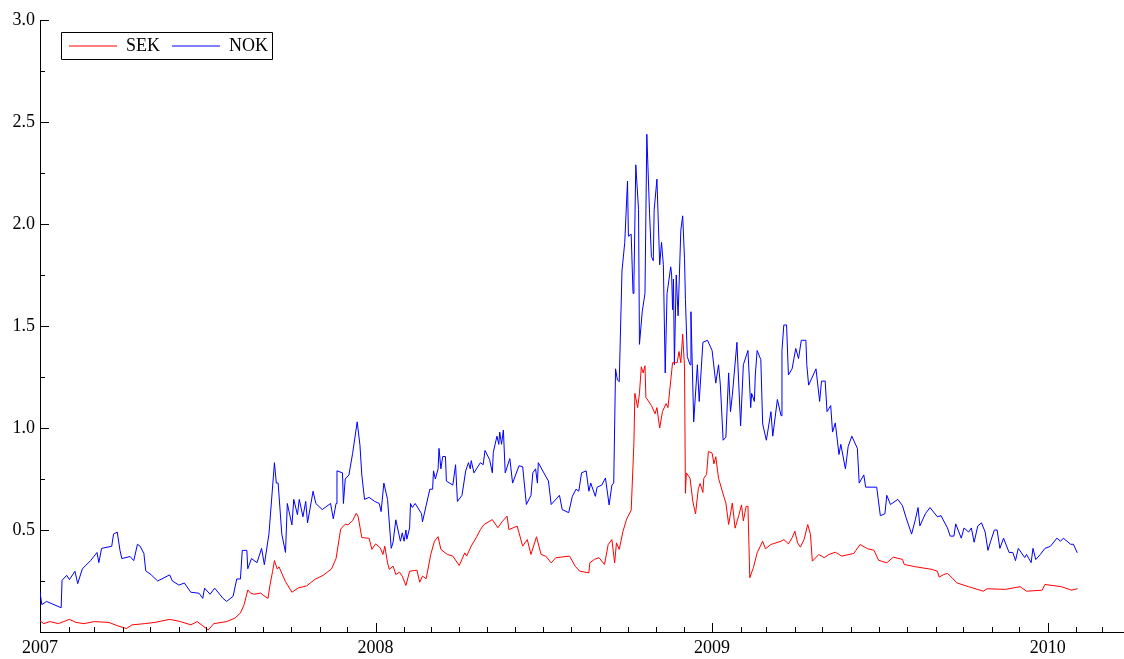 This screenshot has width=1124, height=659. What do you see at coordinates (143, 44) in the screenshot?
I see `legend-label: SEK` at bounding box center [143, 44].